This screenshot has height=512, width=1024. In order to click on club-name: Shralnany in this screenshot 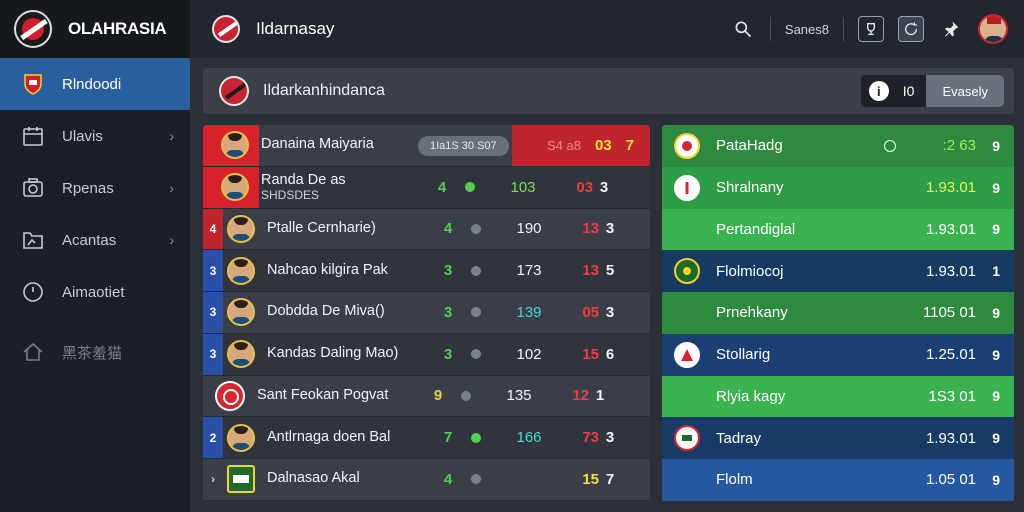, I will do `click(750, 188)`.